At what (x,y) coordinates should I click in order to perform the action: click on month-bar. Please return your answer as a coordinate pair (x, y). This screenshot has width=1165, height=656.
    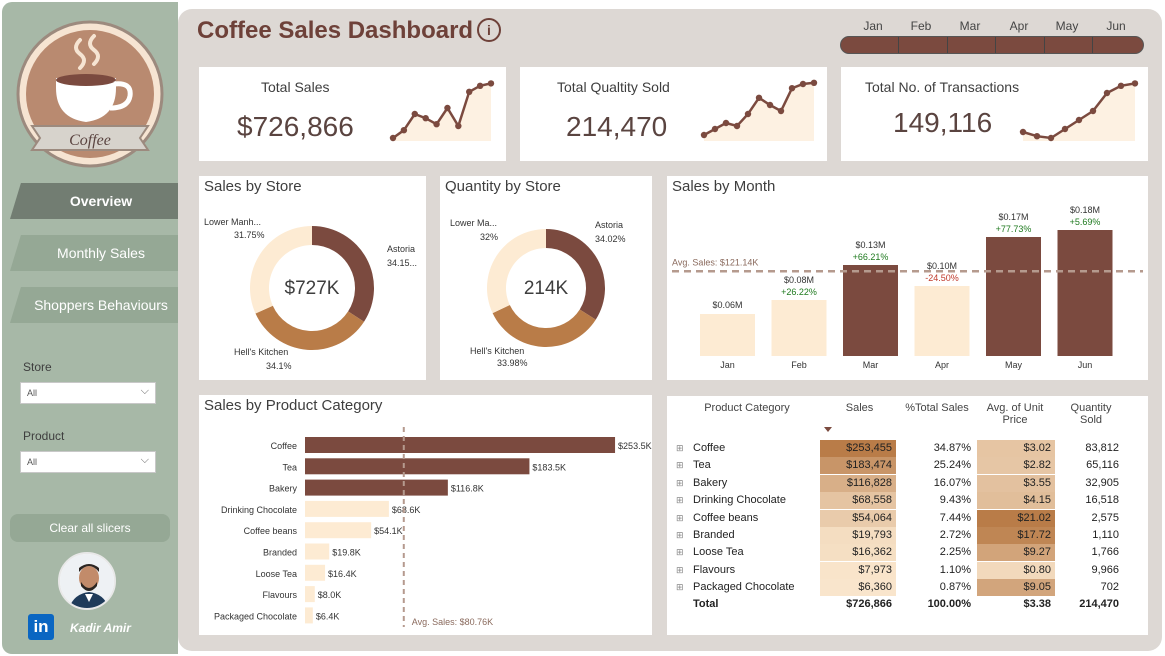
    Looking at the image, I should click on (1085, 293).